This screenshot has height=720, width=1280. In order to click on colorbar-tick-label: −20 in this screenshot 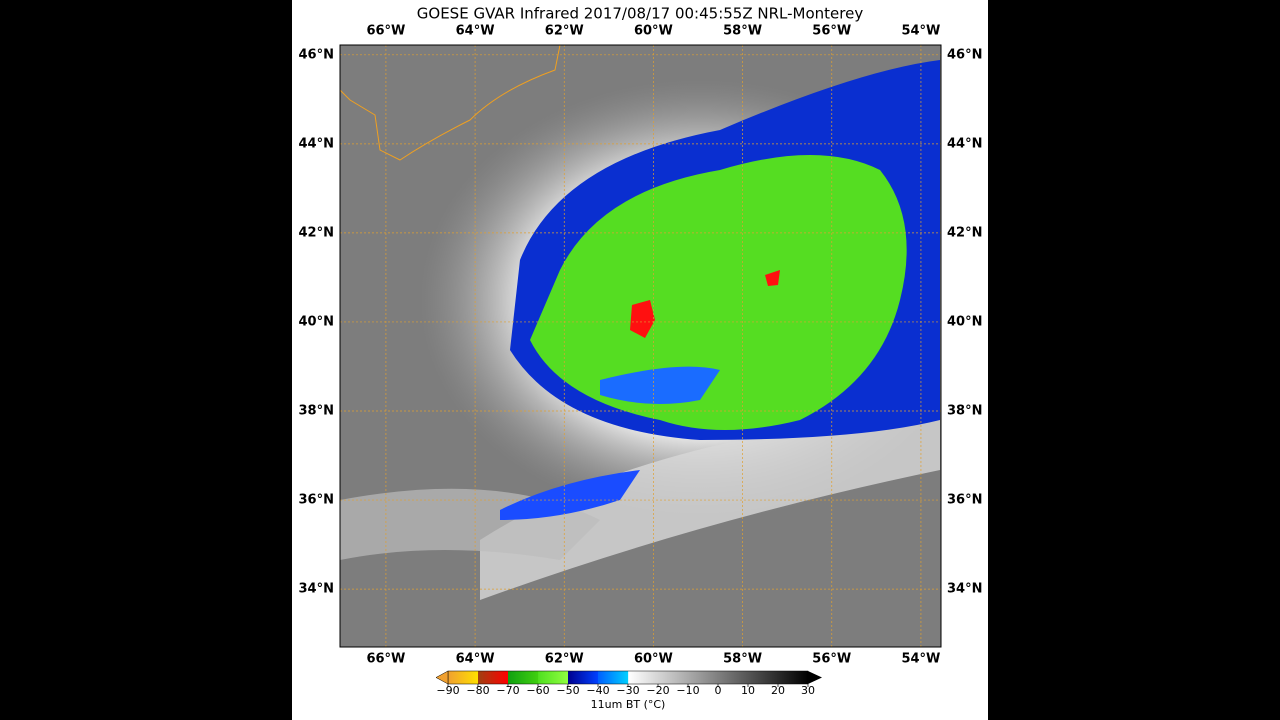, I will do `click(657, 690)`.